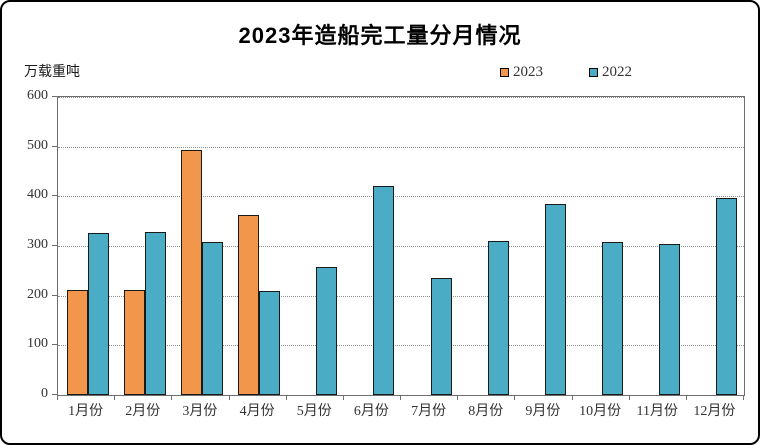 Image resolution: width=760 pixels, height=445 pixels. I want to click on legend-swatch-2022, so click(593, 72).